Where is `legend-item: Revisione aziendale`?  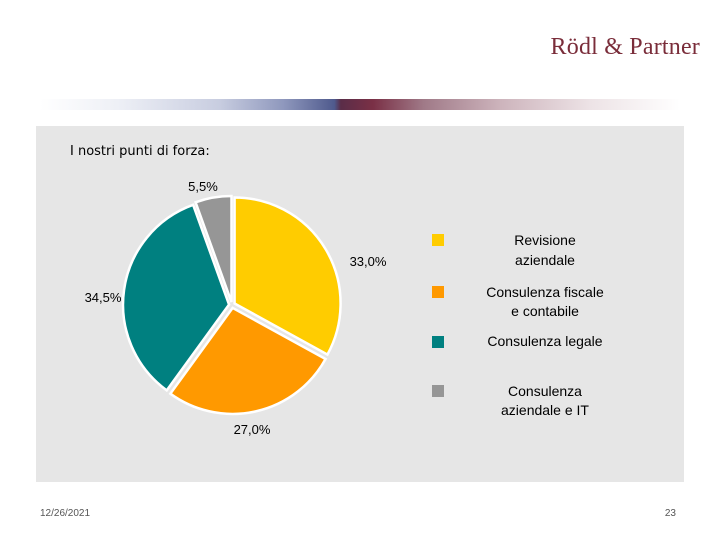 legend-item: Revisione aziendale is located at coordinates (504, 250).